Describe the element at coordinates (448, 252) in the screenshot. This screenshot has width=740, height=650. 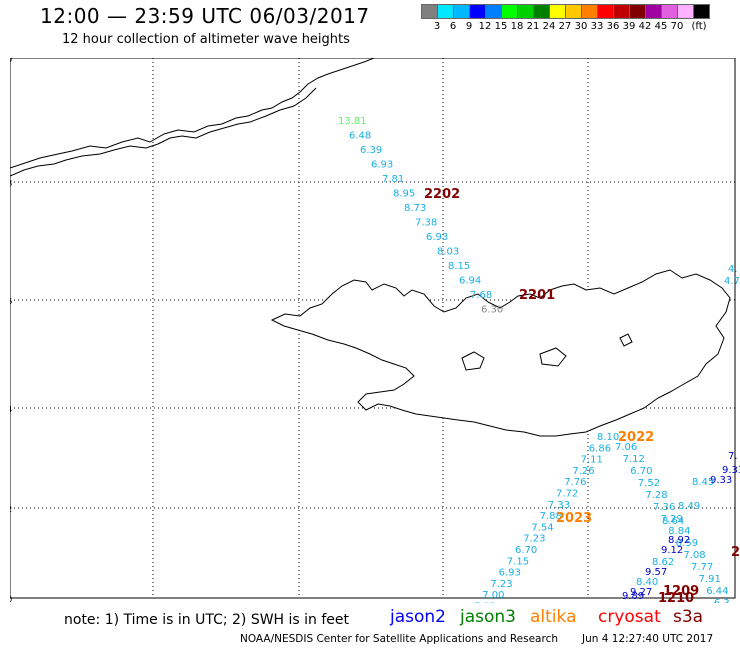
I see `wave-height-value: 8.03` at that location.